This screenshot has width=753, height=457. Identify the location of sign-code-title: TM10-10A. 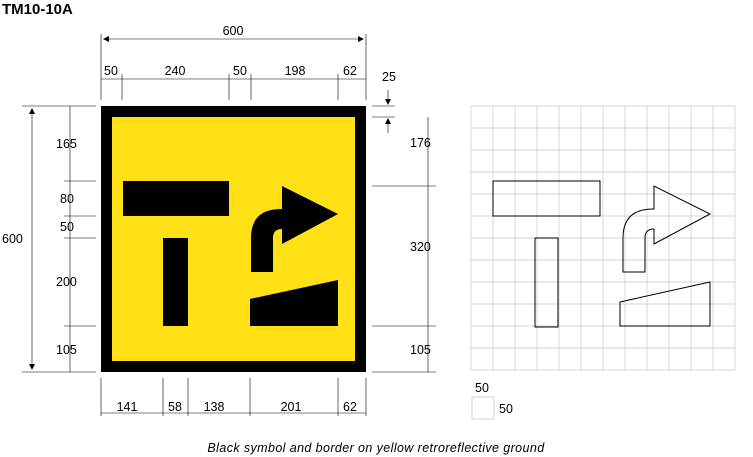
(37, 9).